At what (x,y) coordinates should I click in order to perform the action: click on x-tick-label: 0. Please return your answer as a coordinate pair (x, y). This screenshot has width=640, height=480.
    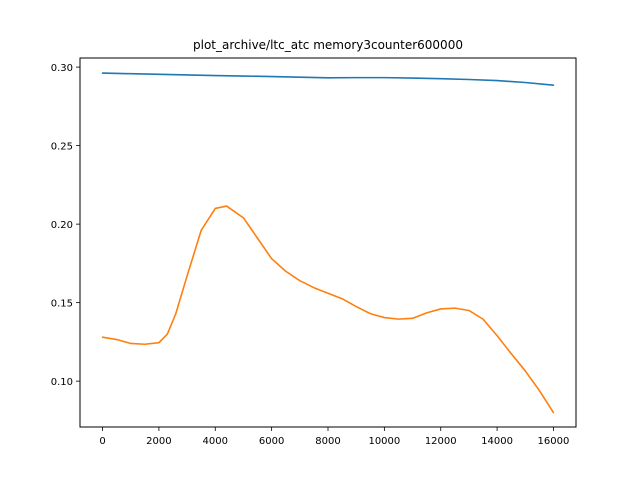
    Looking at the image, I should click on (102, 441).